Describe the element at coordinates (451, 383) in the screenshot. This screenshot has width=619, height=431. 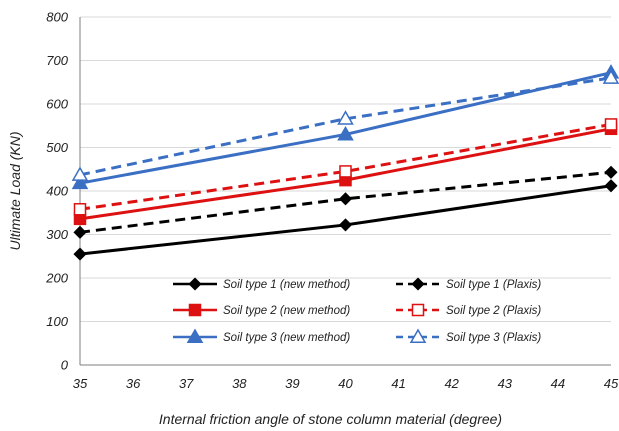
I see `x-tick-label-42: 42` at that location.